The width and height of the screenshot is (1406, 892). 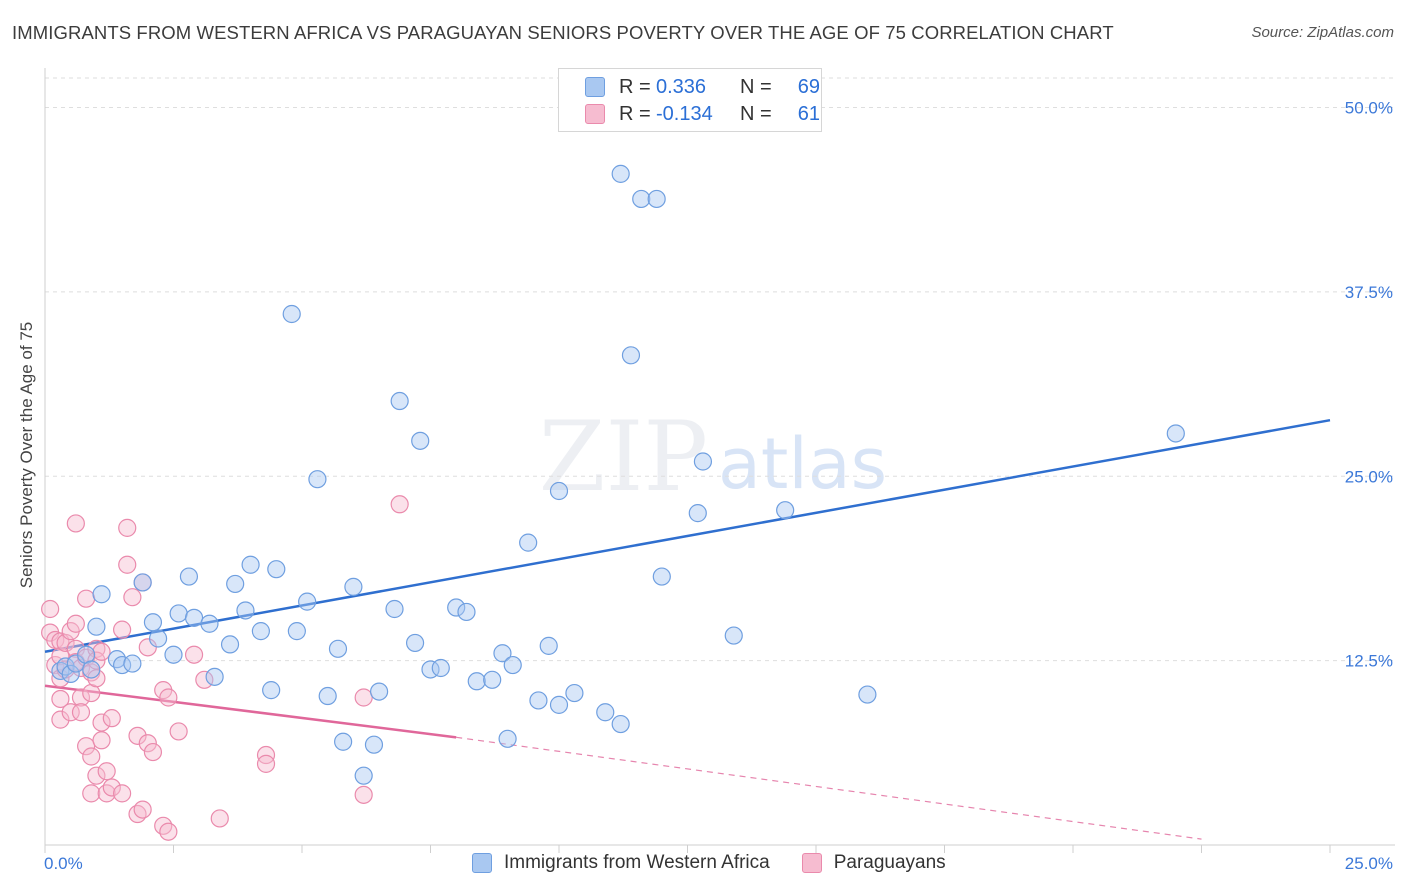 I want to click on legend-n-value-blue: 69, so click(x=808, y=86).